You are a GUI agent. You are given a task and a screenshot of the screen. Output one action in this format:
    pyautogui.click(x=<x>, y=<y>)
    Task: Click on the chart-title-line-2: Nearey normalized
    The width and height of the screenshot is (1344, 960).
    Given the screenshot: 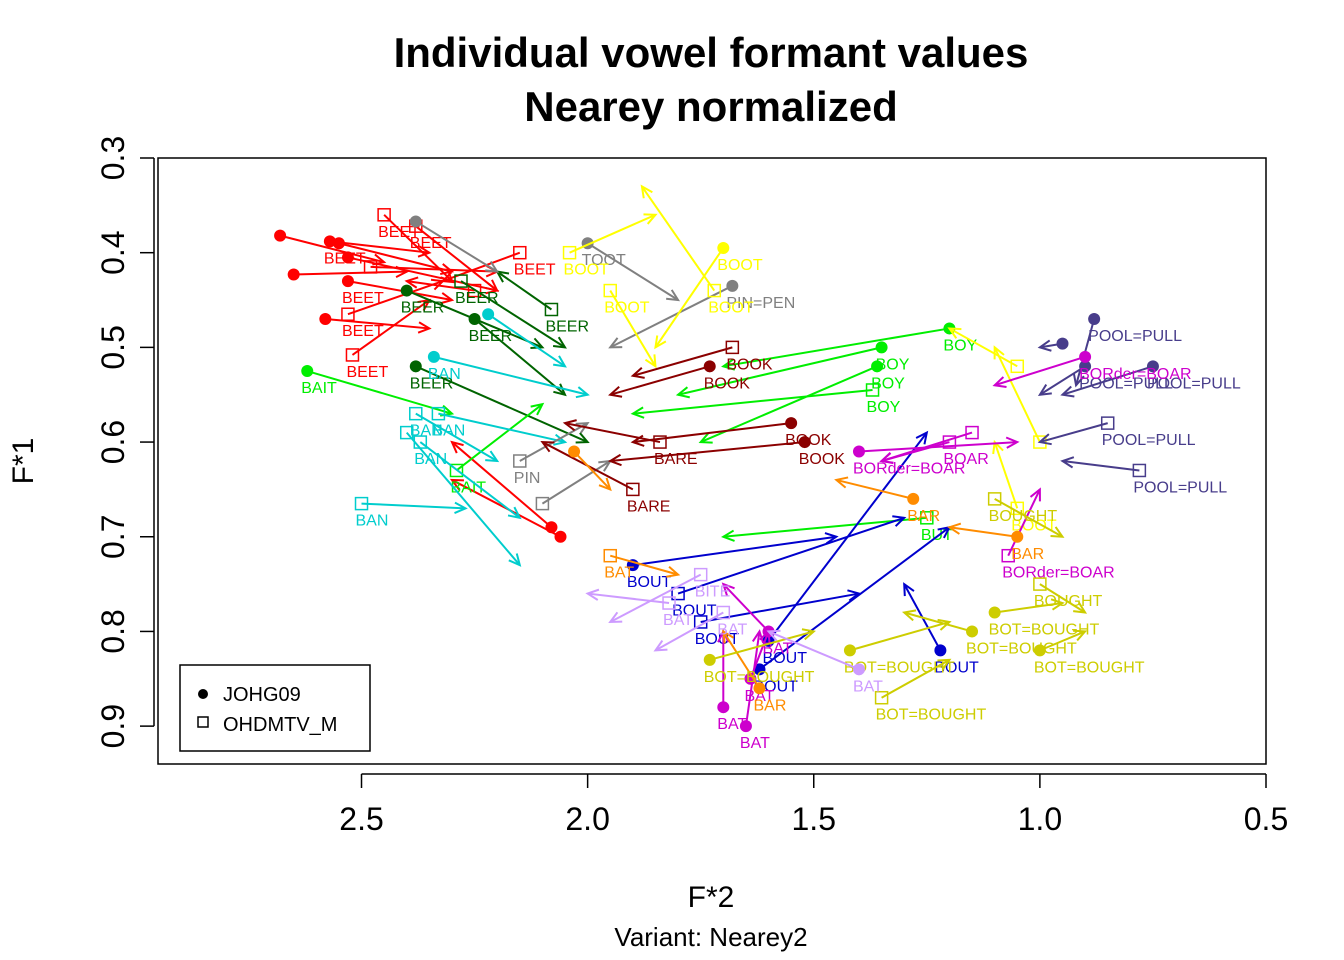 What is the action you would take?
    pyautogui.click(x=711, y=106)
    